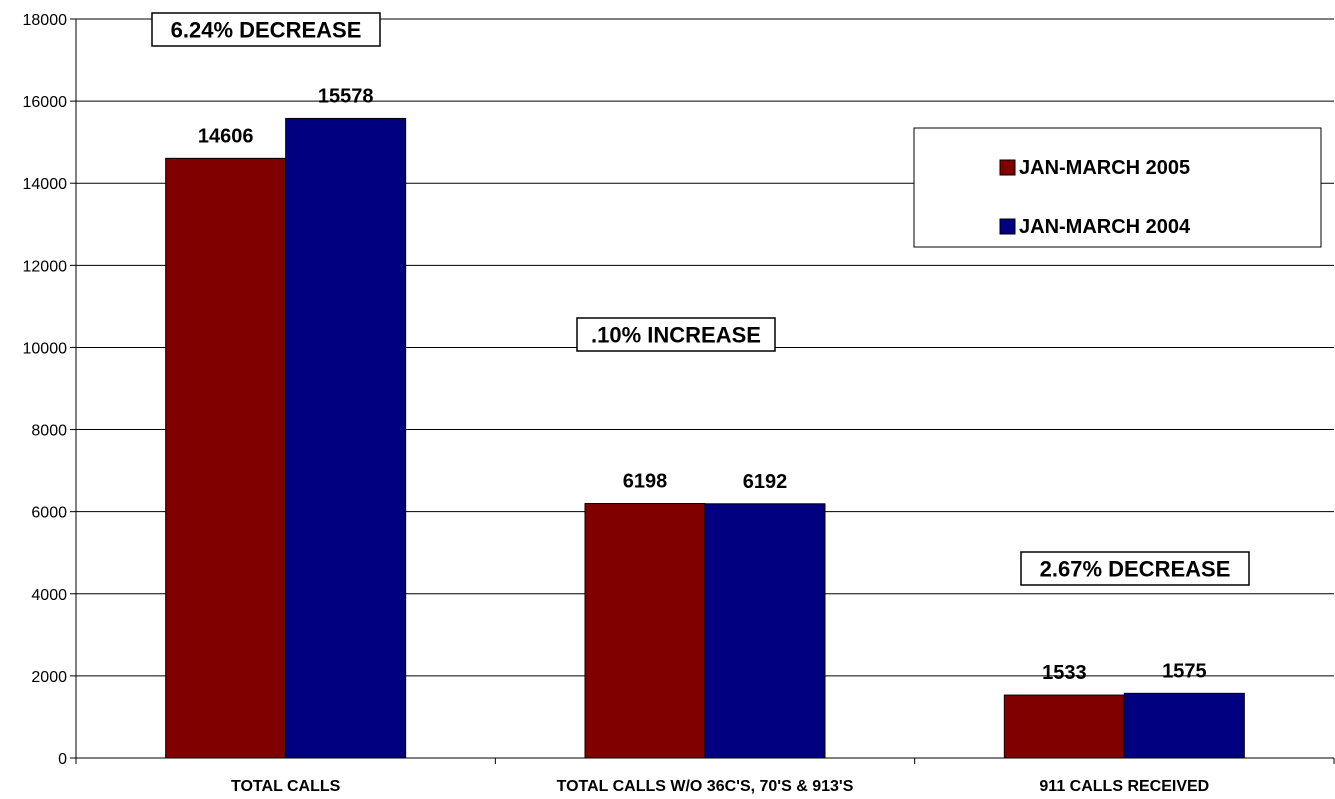 This screenshot has width=1335, height=799. What do you see at coordinates (49, 677) in the screenshot?
I see `y-tick-label: 2000` at bounding box center [49, 677].